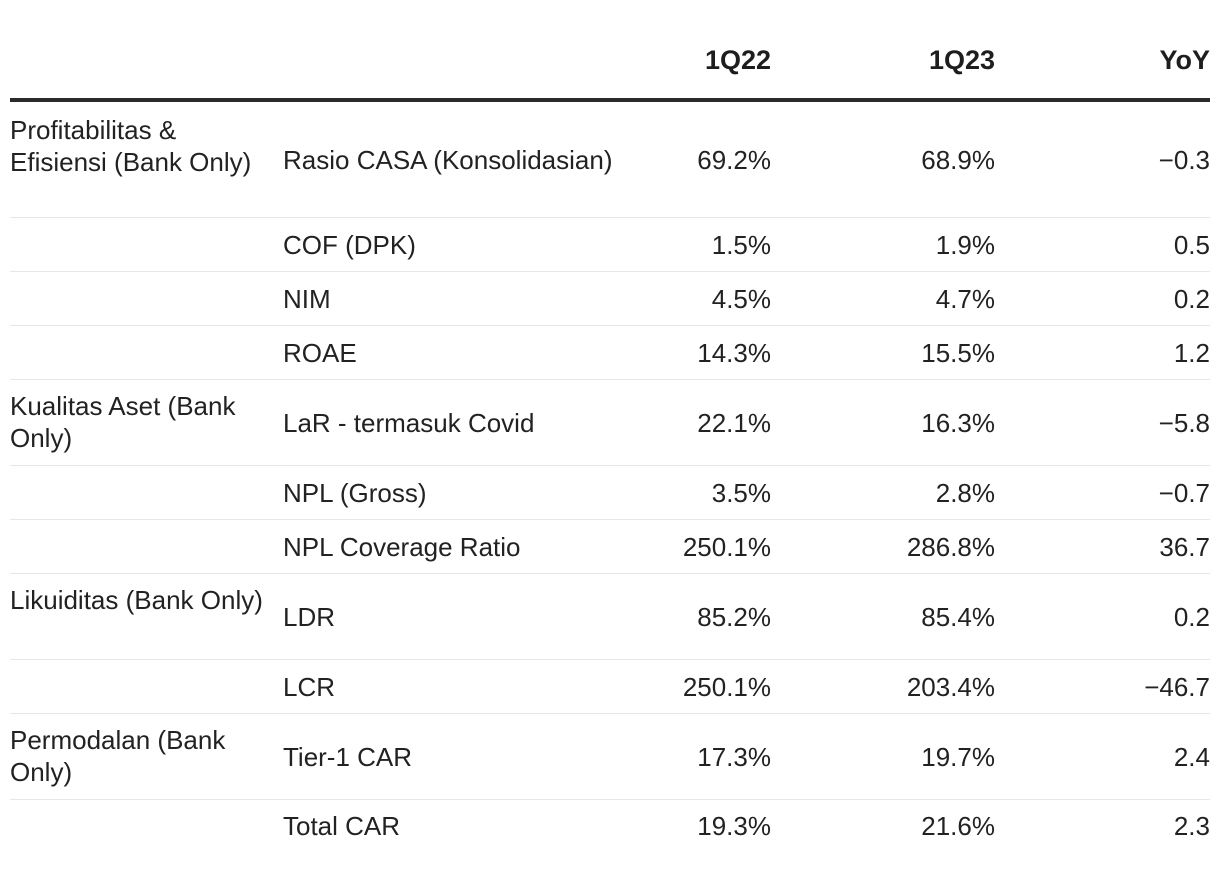 The width and height of the screenshot is (1220, 870). Describe the element at coordinates (965, 492) in the screenshot. I see `value-1q23: 2.8%` at that location.